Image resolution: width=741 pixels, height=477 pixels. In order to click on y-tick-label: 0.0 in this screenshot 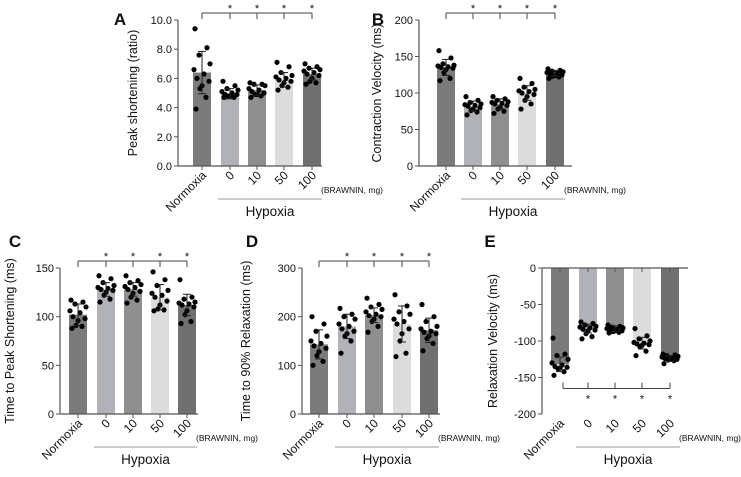, I will do `click(164, 167)`.